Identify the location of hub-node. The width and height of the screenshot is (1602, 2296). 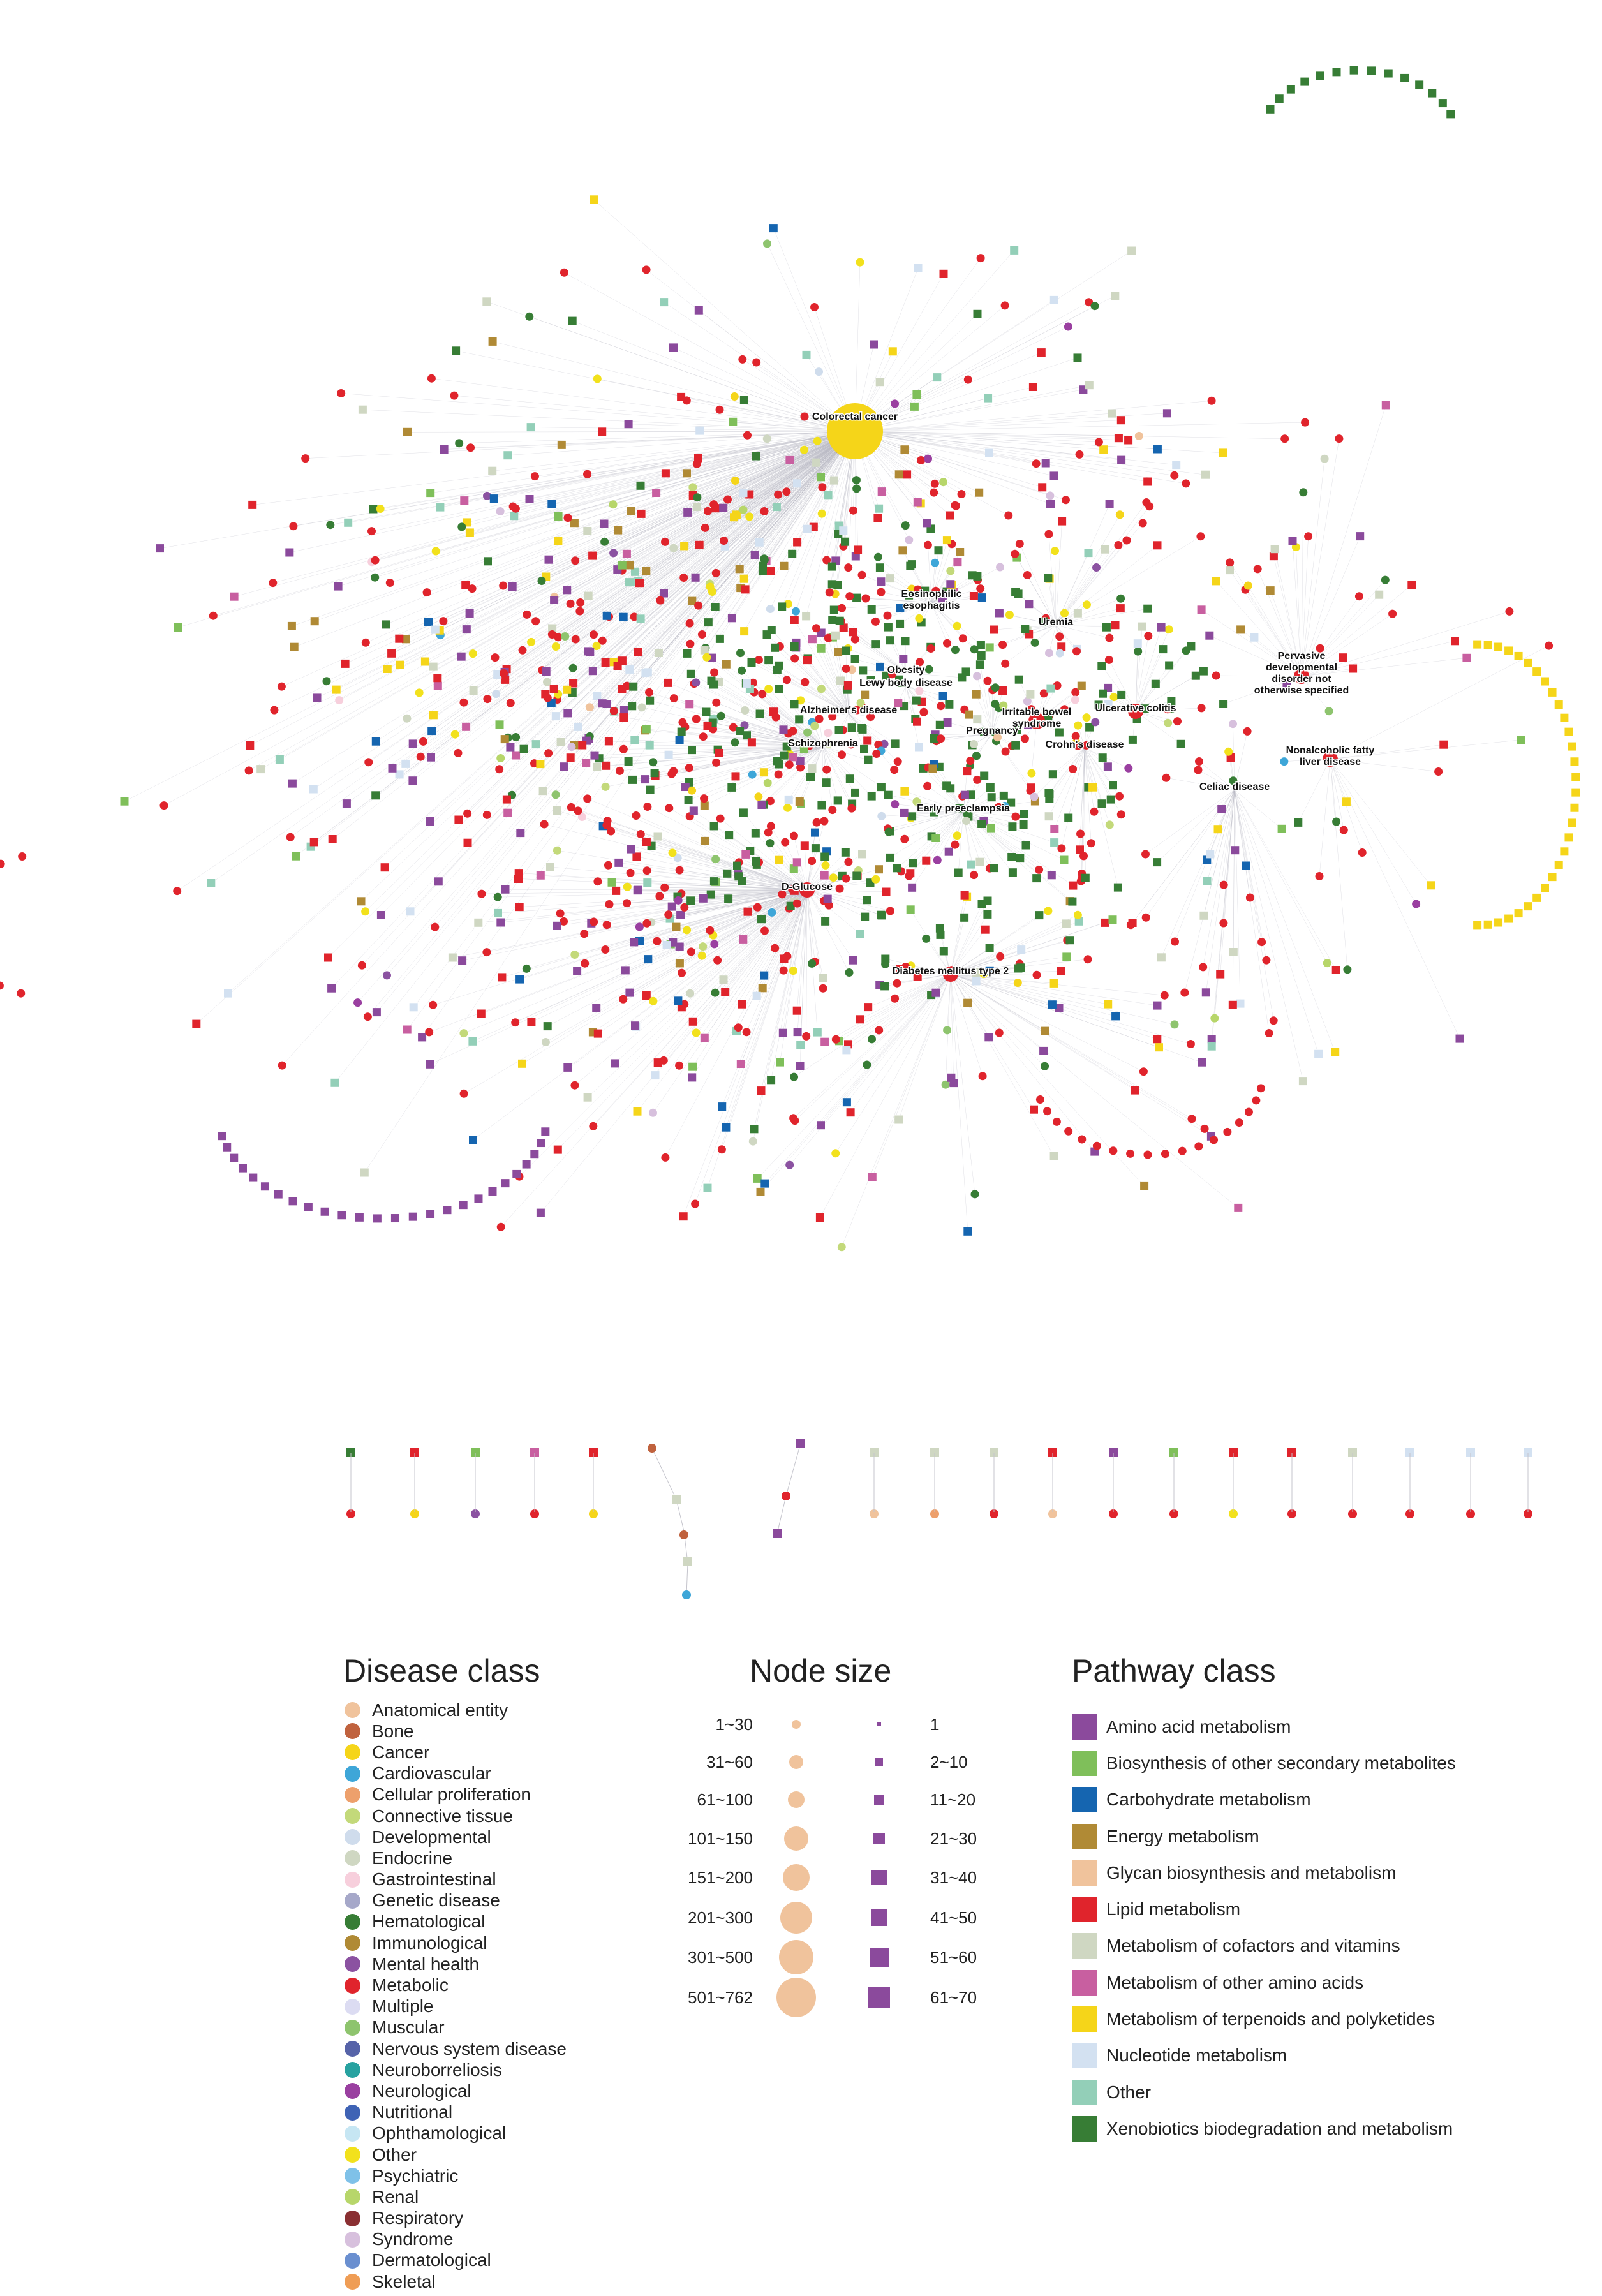
(950, 974).